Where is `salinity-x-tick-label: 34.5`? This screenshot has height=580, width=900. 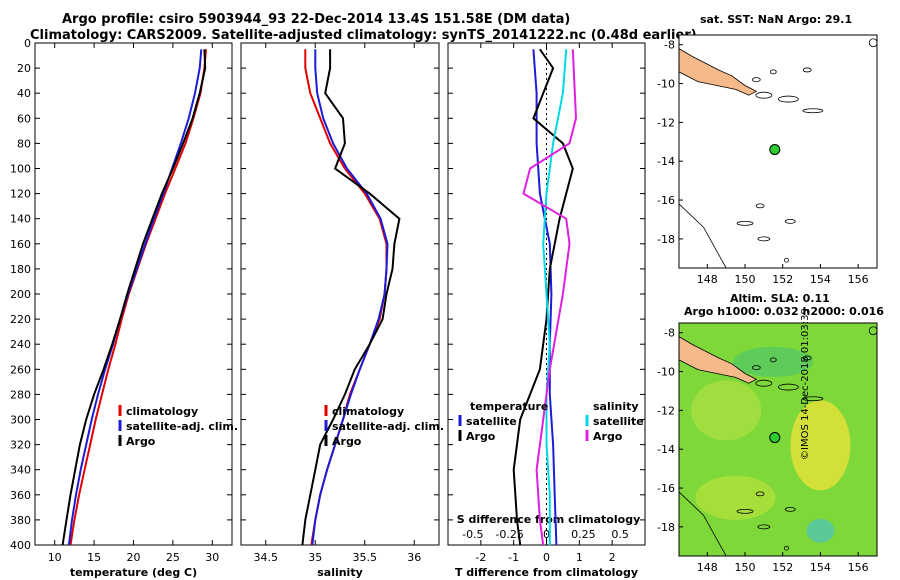
salinity-x-tick-label: 34.5 is located at coordinates (266, 557).